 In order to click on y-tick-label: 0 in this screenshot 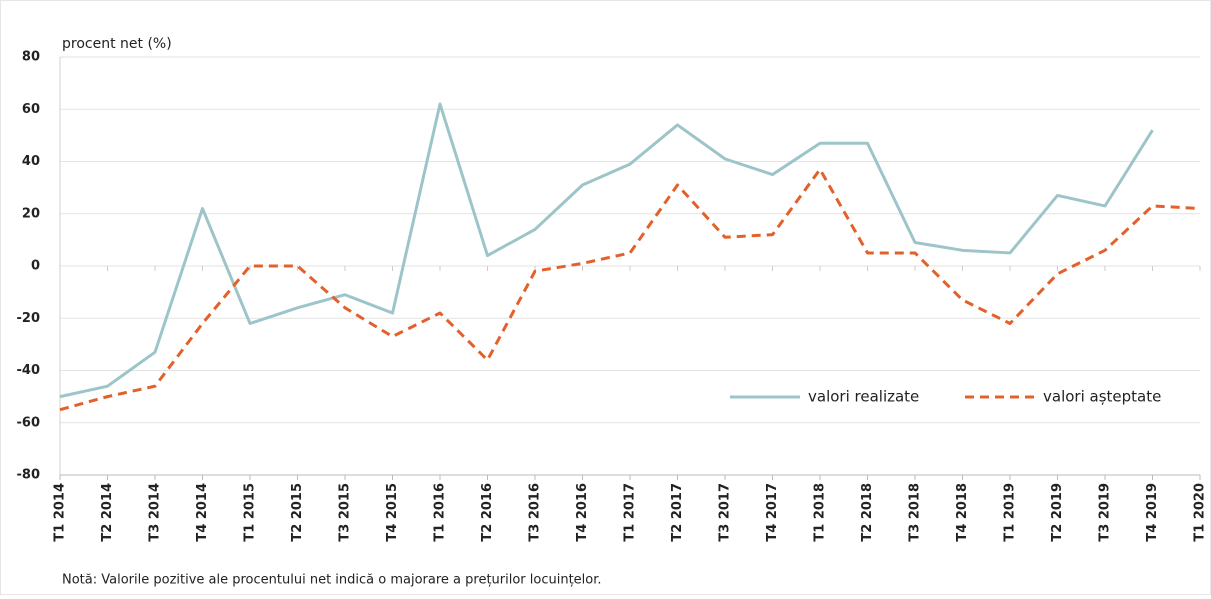, I will do `click(35, 266)`.